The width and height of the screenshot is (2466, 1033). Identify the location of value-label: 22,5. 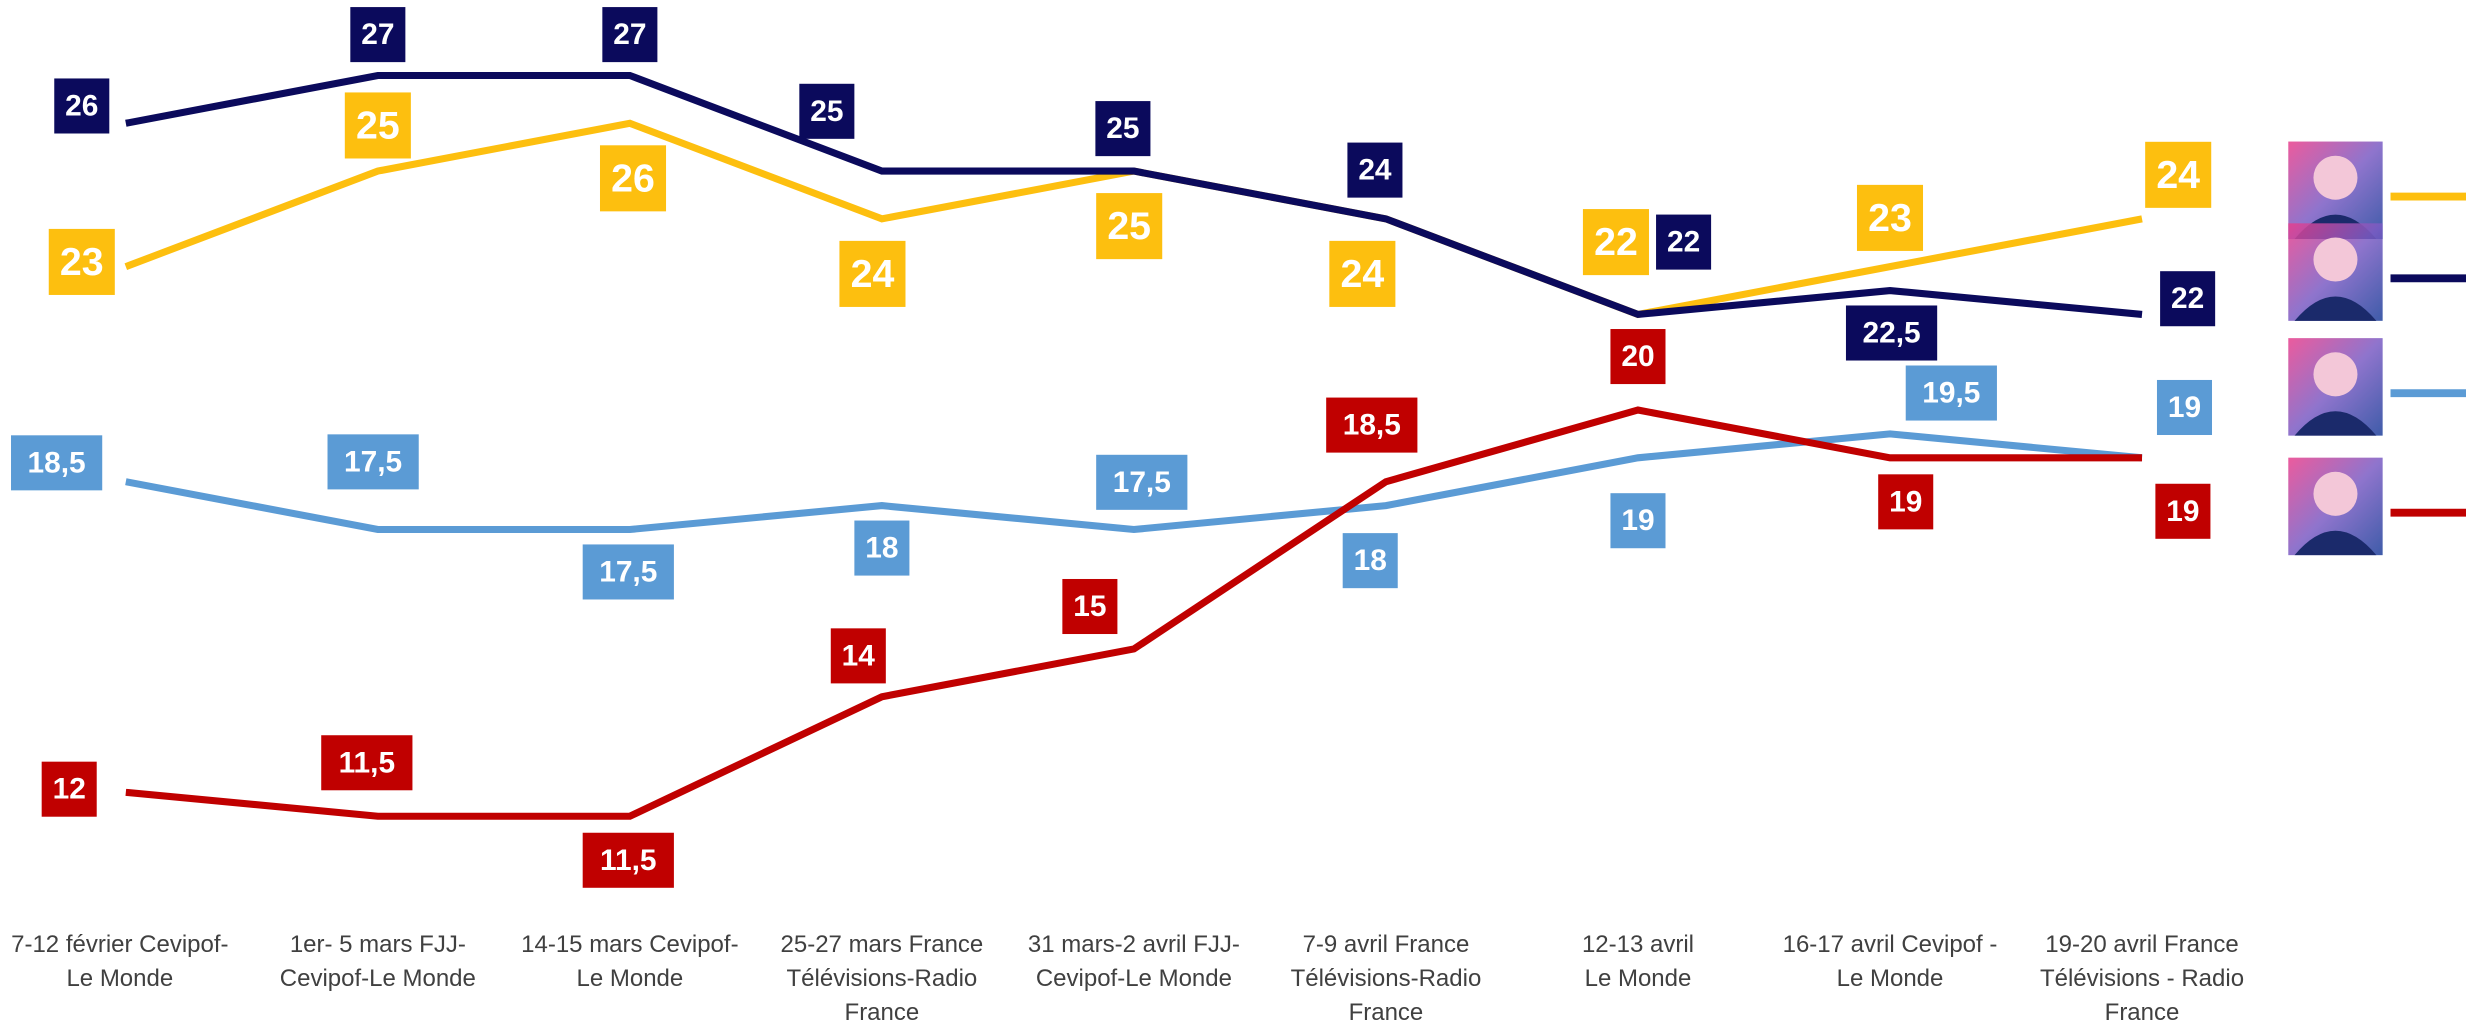
(1891, 333).